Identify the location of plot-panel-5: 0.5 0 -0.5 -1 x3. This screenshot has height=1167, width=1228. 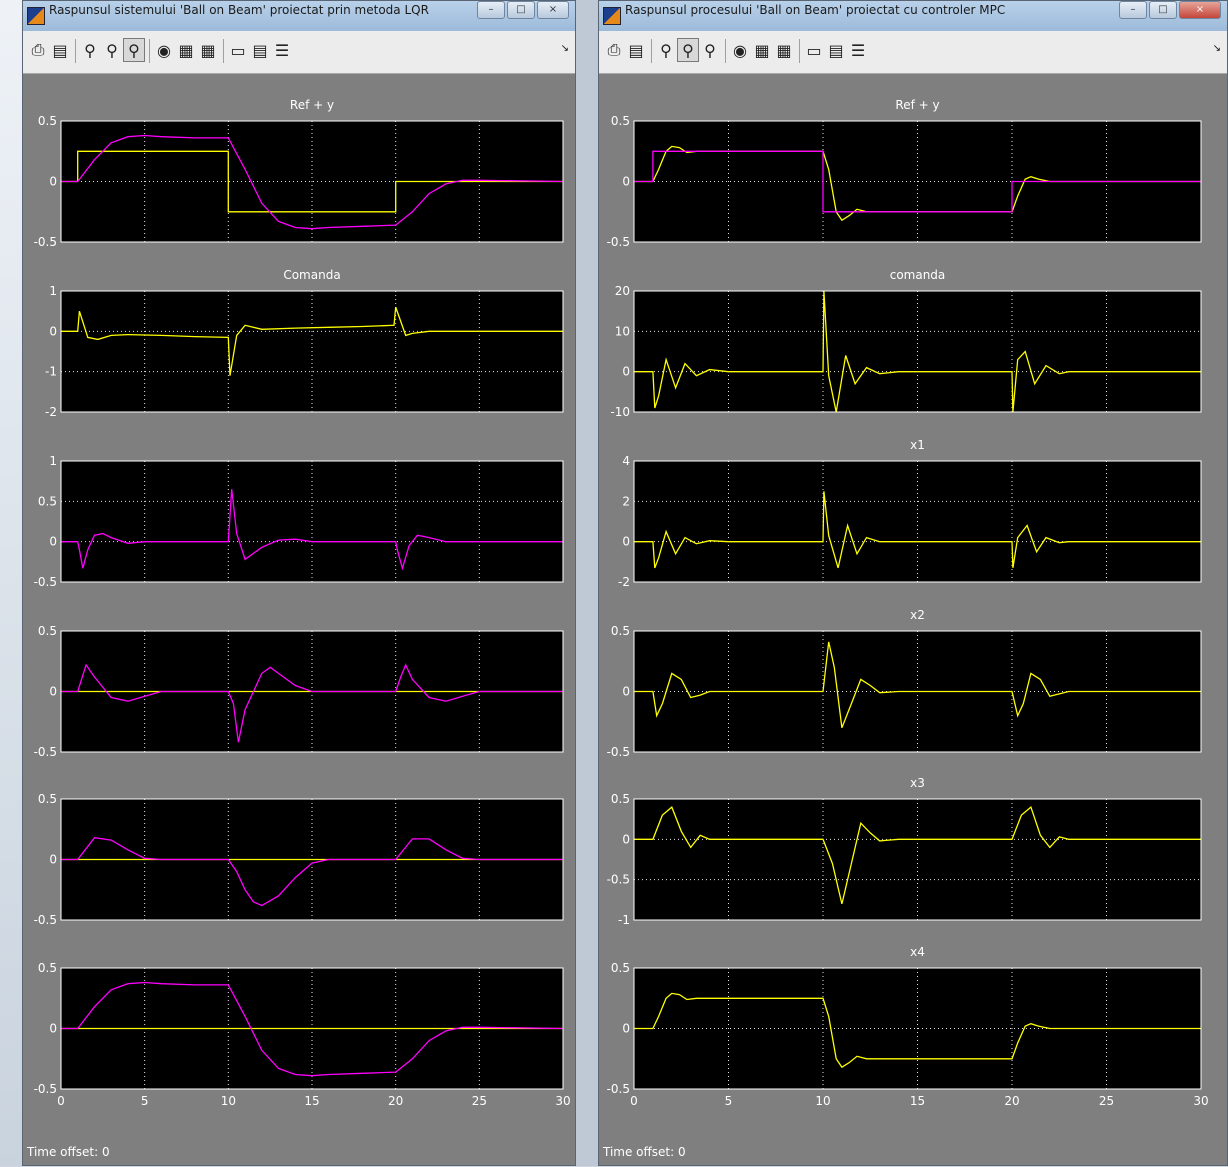
(904, 851).